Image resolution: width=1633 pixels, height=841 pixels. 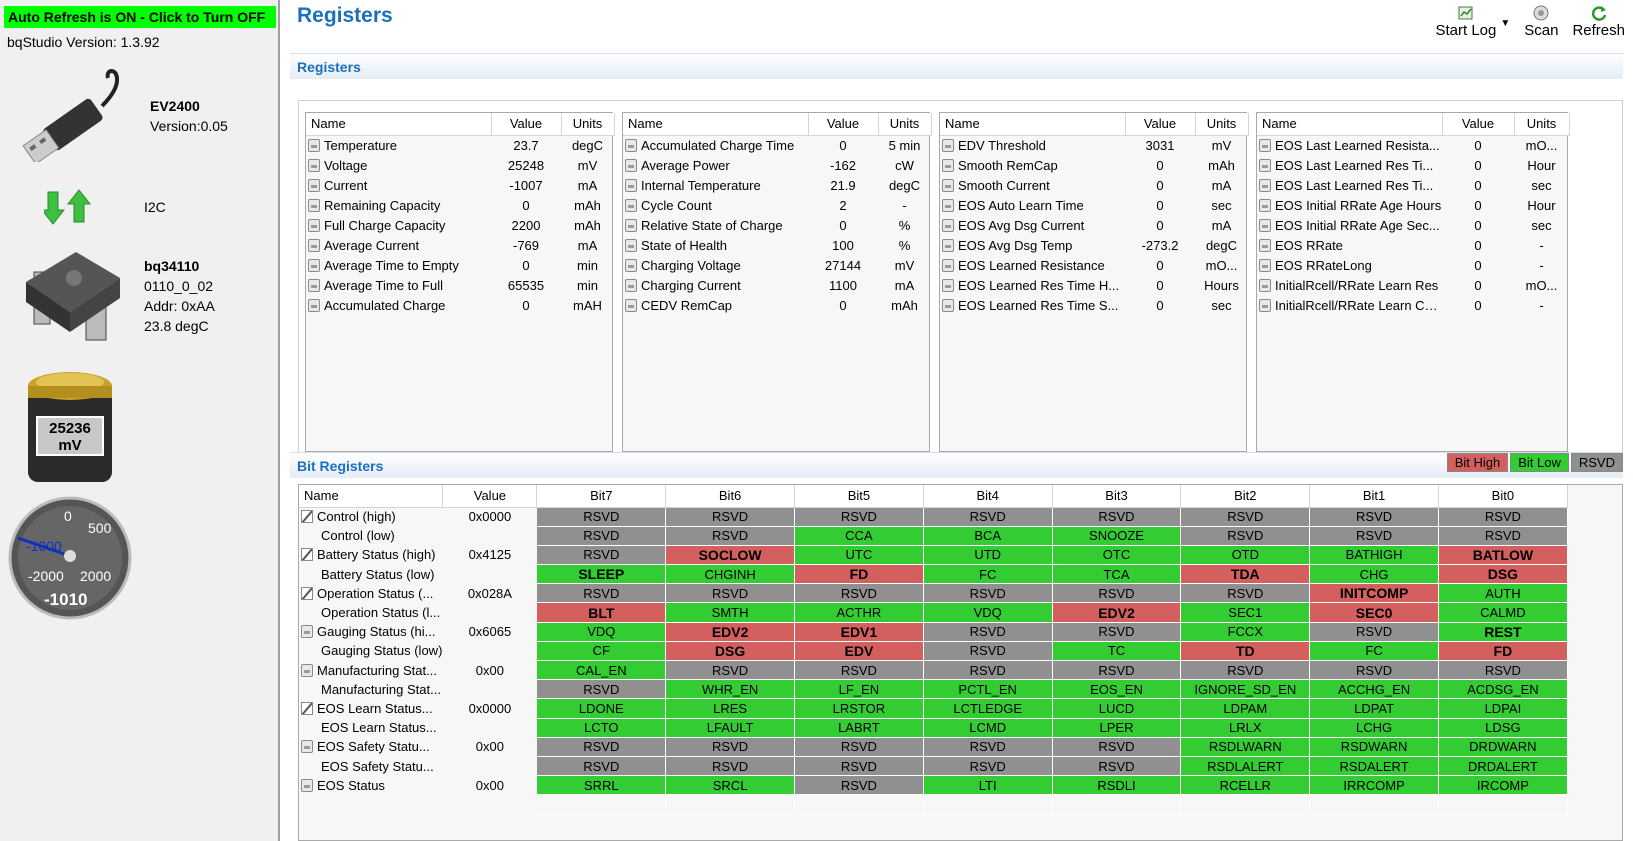 What do you see at coordinates (460, 265) in the screenshot?
I see `register-row: Average Time to Empty 0 min` at bounding box center [460, 265].